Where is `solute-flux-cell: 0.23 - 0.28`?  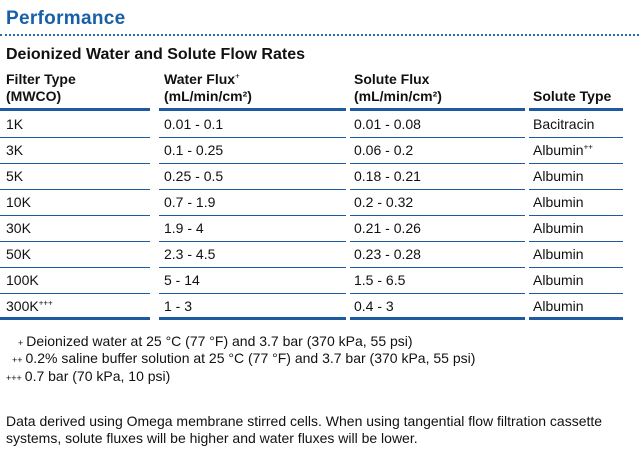 solute-flux-cell: 0.23 - 0.28 is located at coordinates (387, 254).